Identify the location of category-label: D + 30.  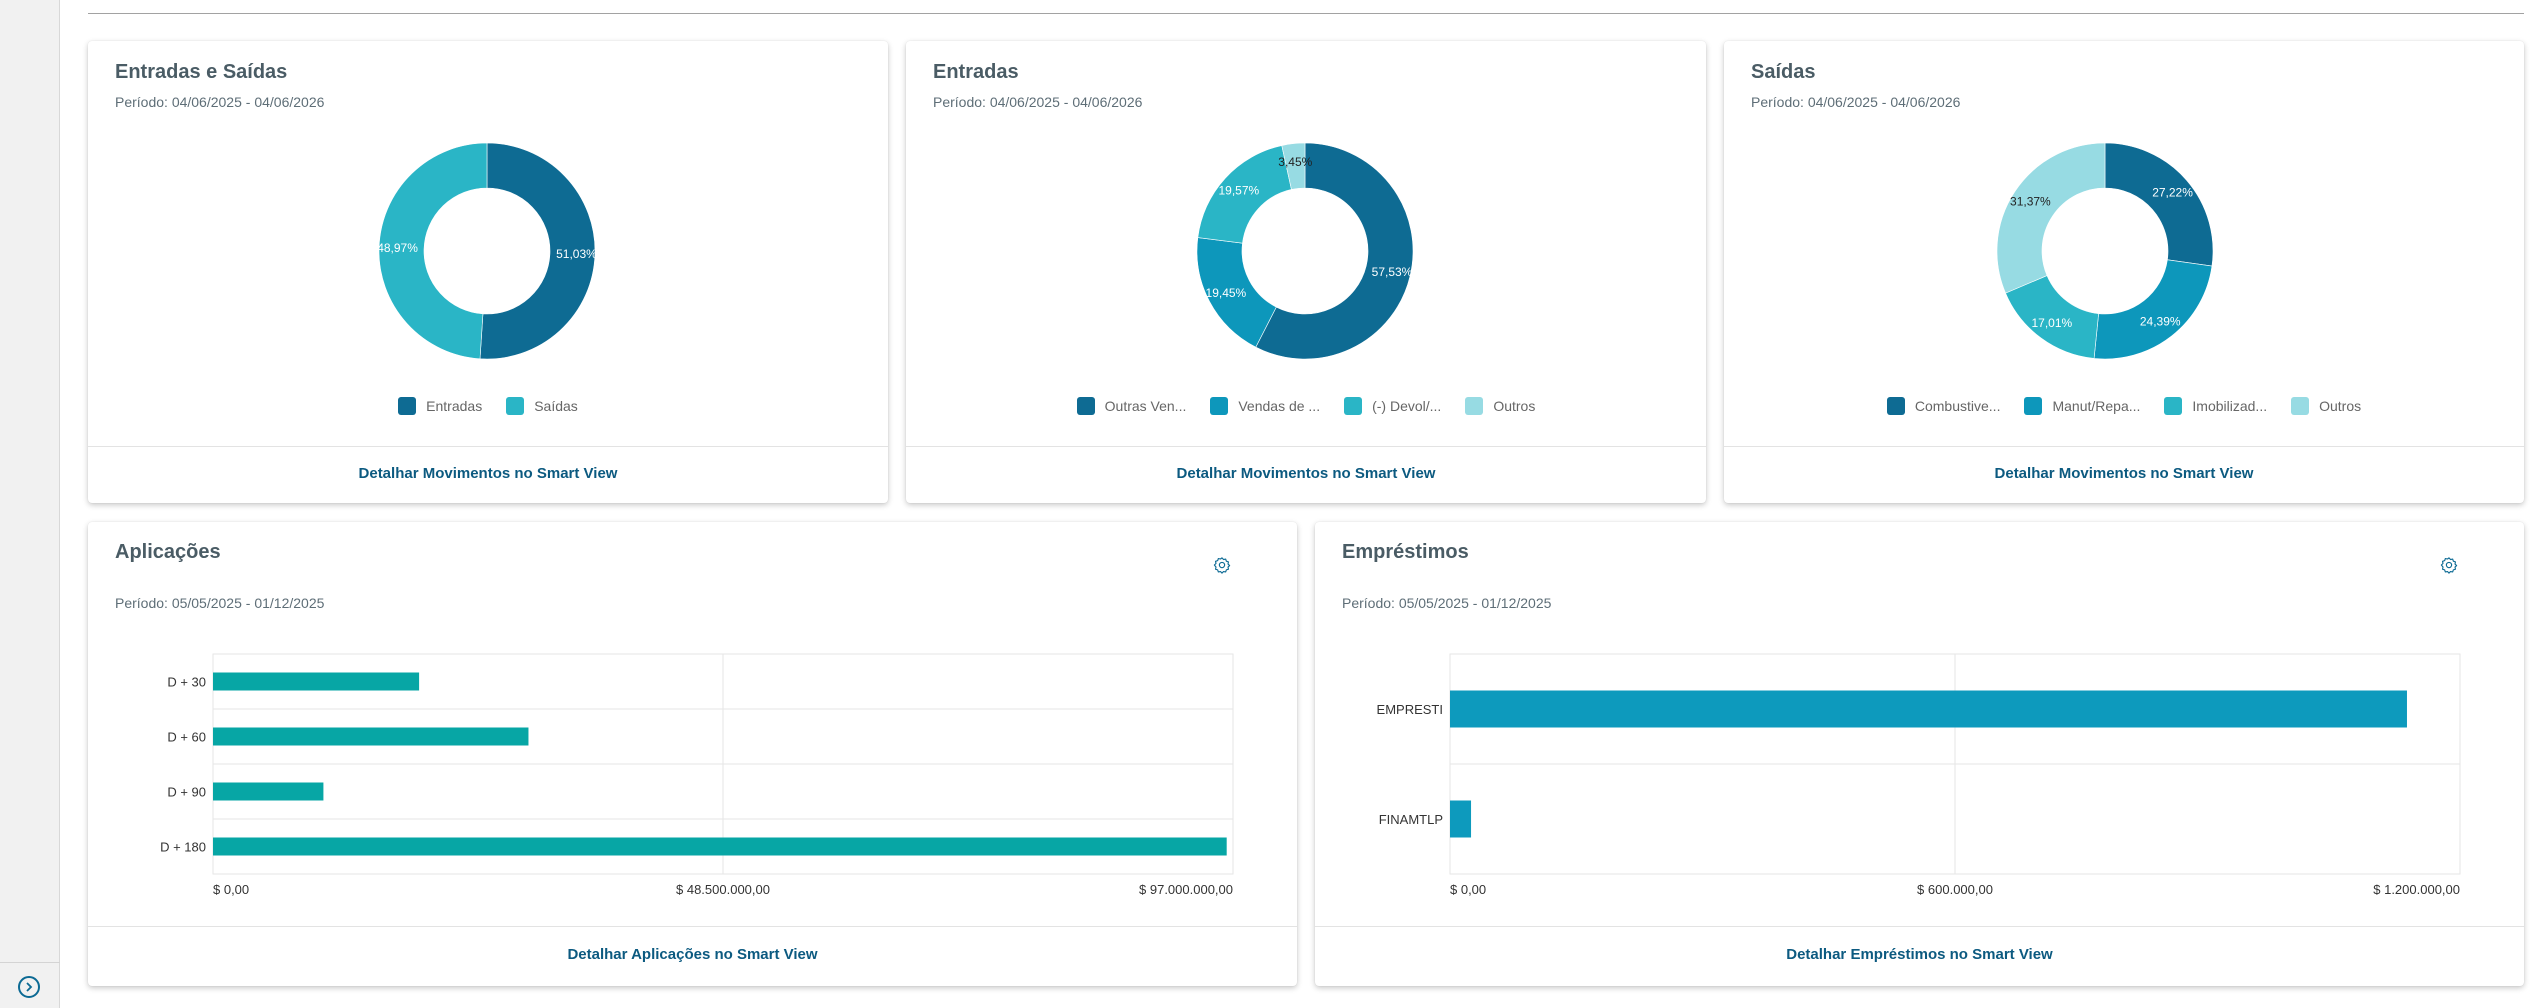
(186, 682).